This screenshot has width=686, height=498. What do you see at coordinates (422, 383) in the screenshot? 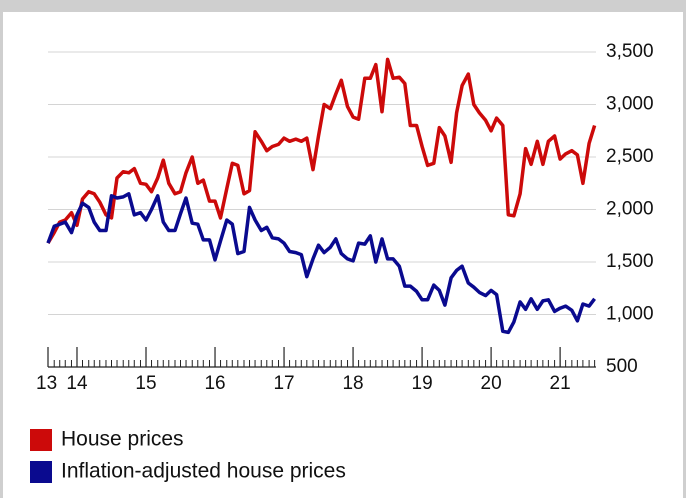
I see `x-tick-label: 19` at bounding box center [422, 383].